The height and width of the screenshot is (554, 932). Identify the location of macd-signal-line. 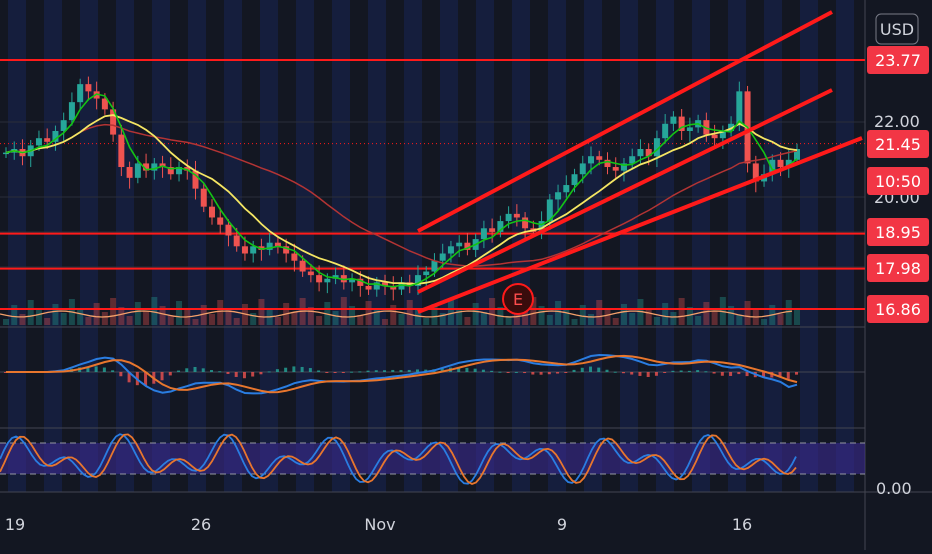
(402, 374).